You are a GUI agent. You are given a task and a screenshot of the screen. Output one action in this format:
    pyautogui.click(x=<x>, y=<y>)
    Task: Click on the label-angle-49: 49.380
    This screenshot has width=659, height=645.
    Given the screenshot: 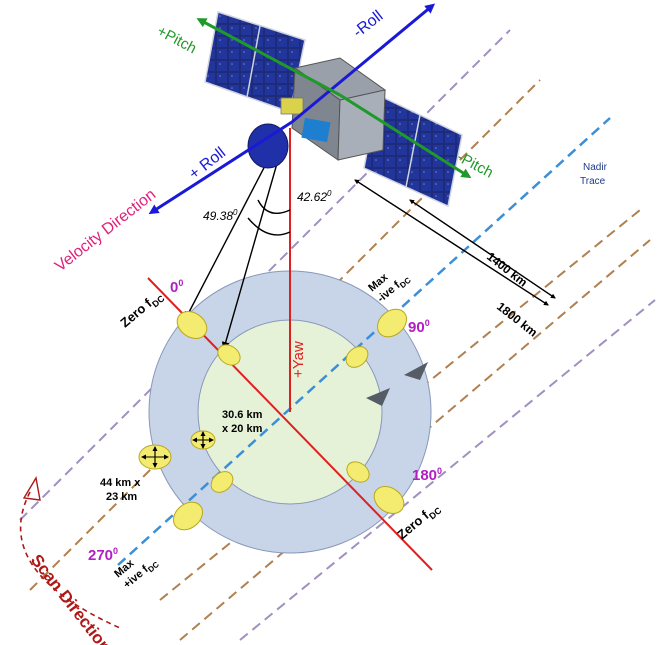 What is the action you would take?
    pyautogui.click(x=220, y=215)
    